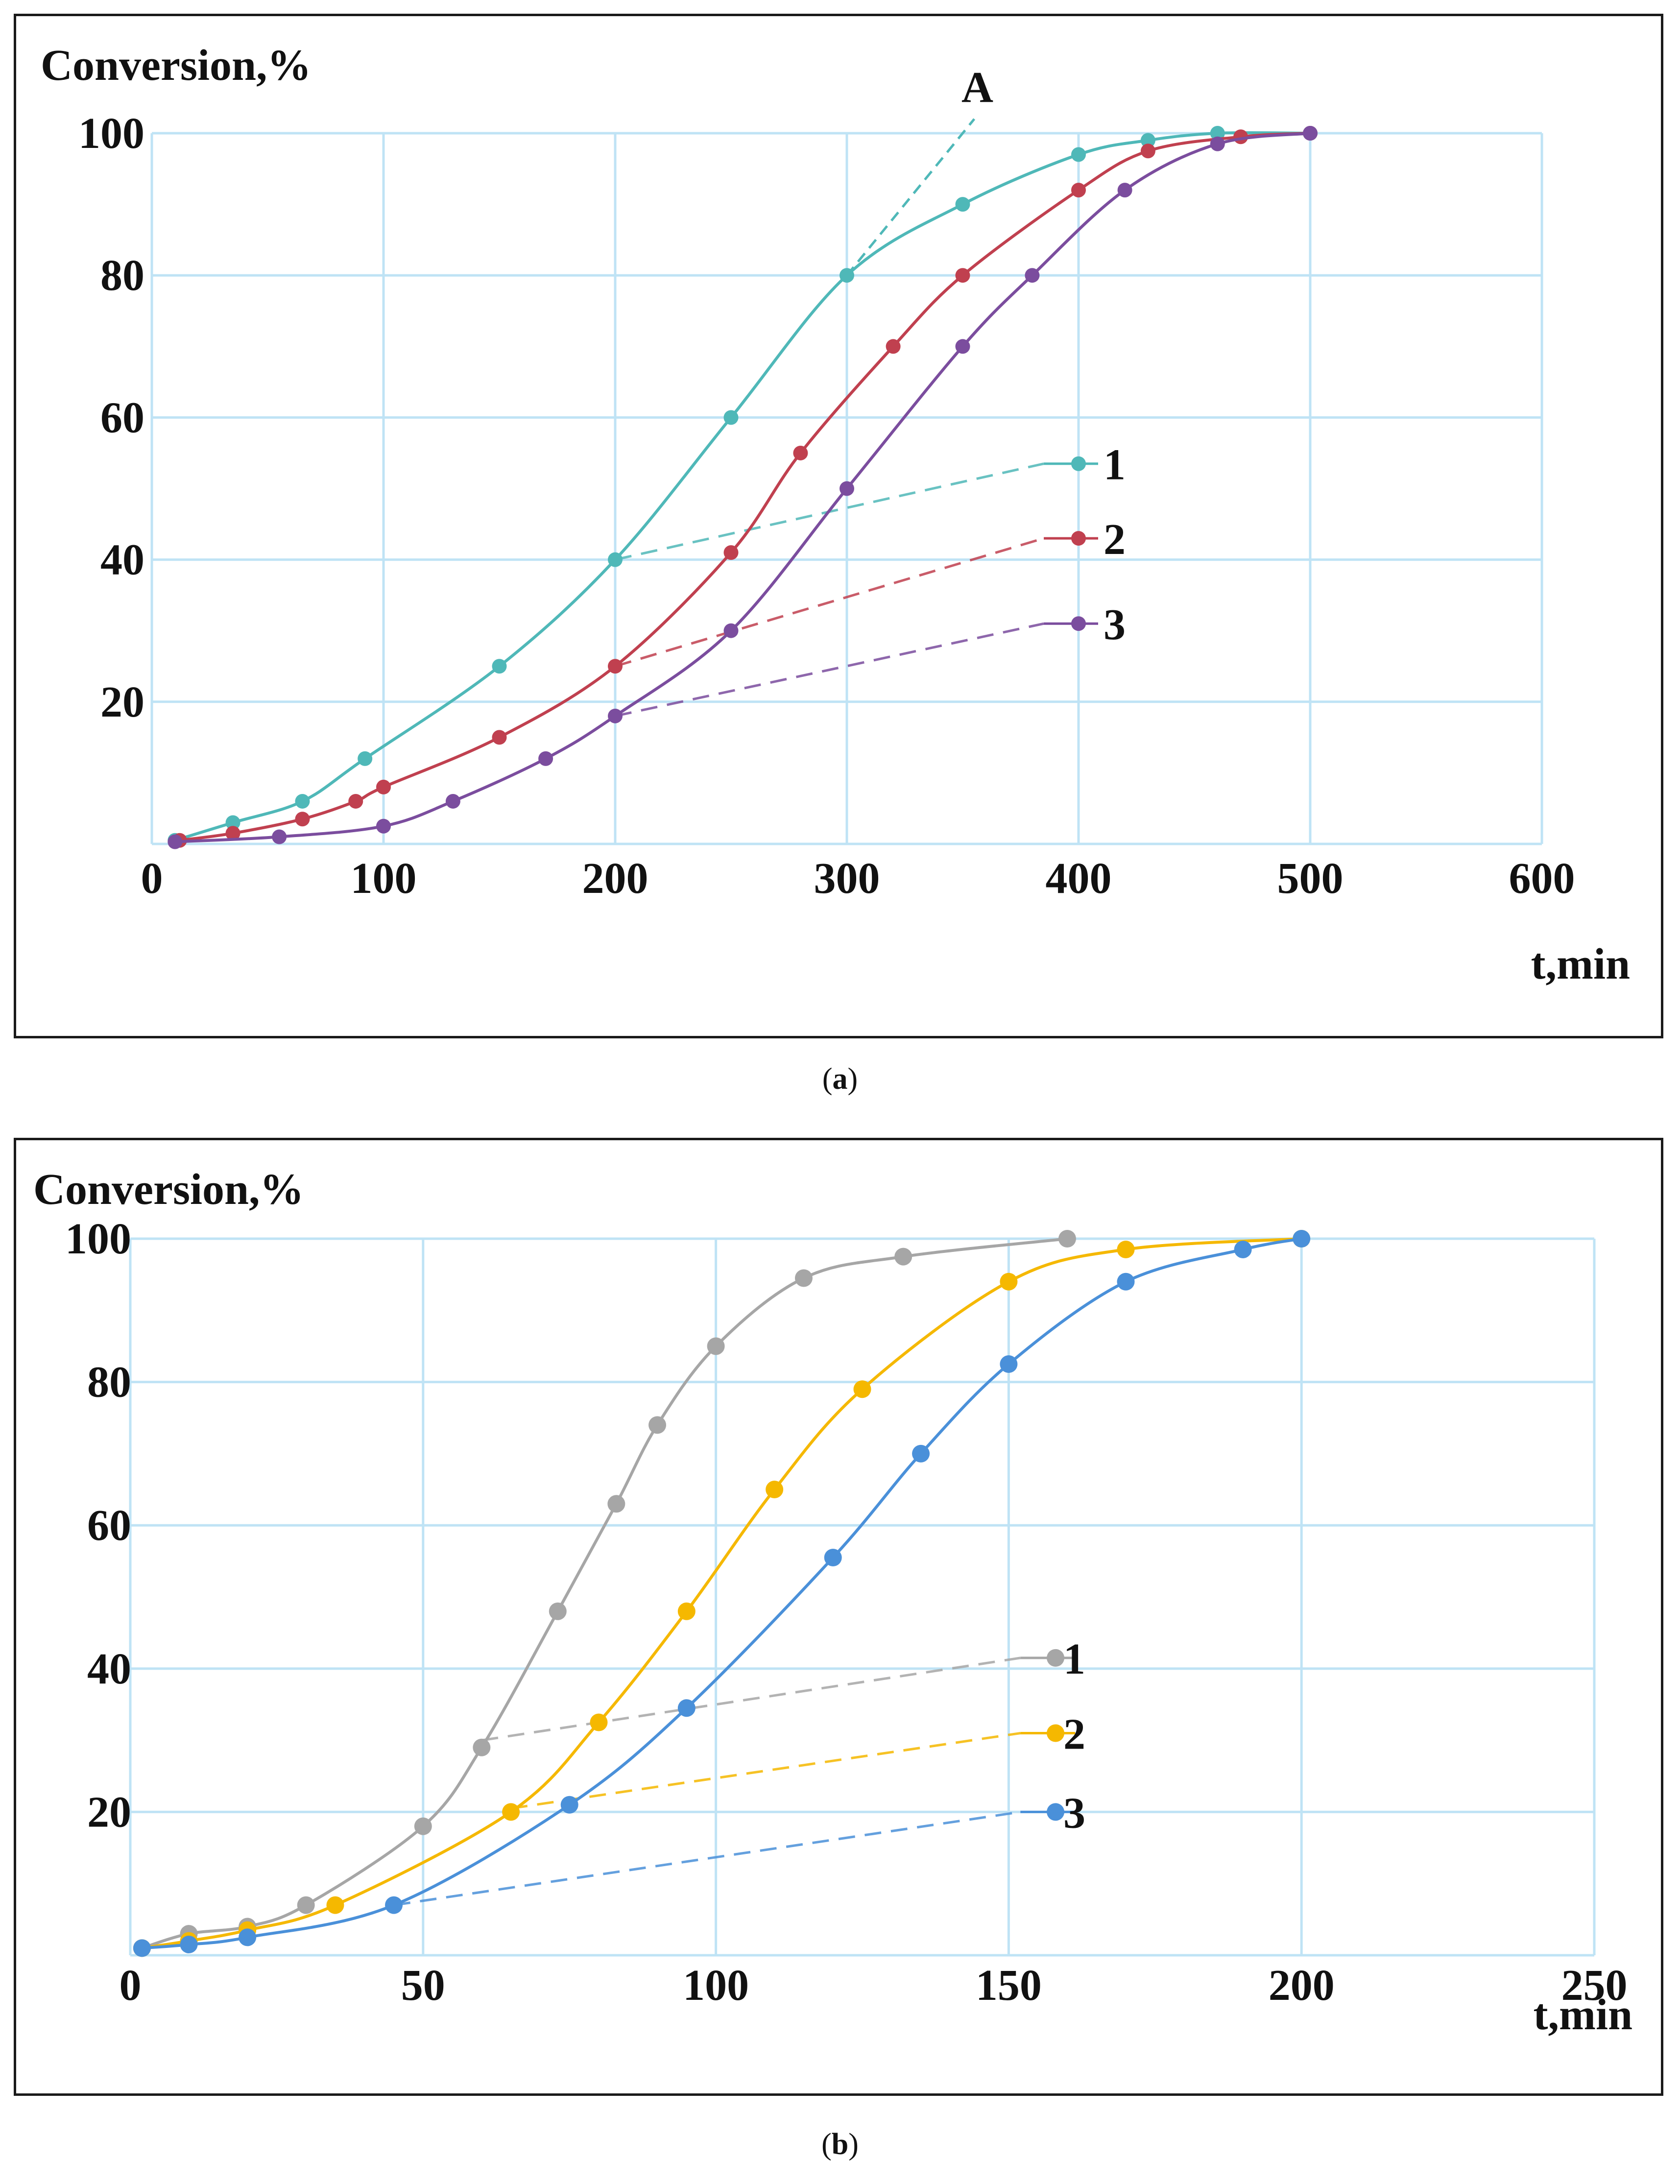 The height and width of the screenshot is (2184, 1680). What do you see at coordinates (1542, 878) in the screenshot?
I see `x-tick-label: 600` at bounding box center [1542, 878].